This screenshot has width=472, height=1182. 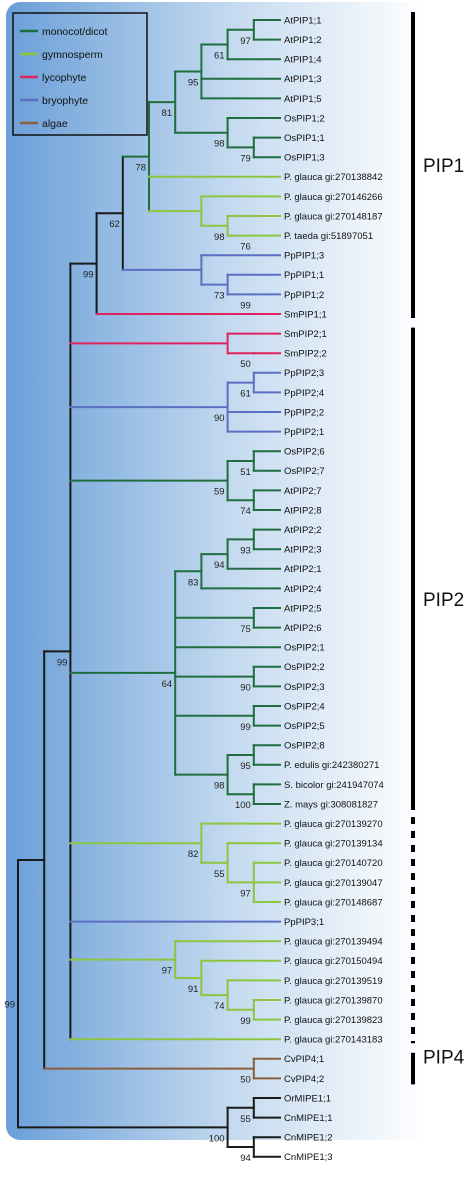 What do you see at coordinates (245, 472) in the screenshot?
I see `bootstrap-label: 51` at bounding box center [245, 472].